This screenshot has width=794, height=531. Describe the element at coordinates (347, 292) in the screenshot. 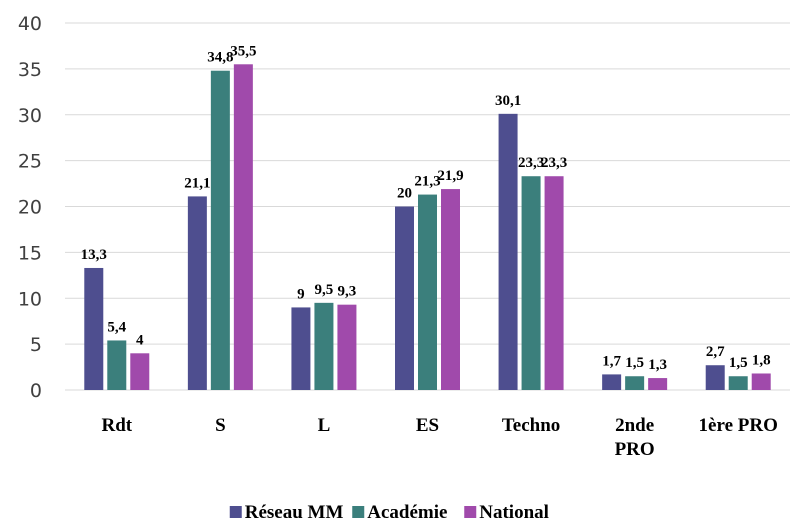

I see `data-label: 9,3` at that location.